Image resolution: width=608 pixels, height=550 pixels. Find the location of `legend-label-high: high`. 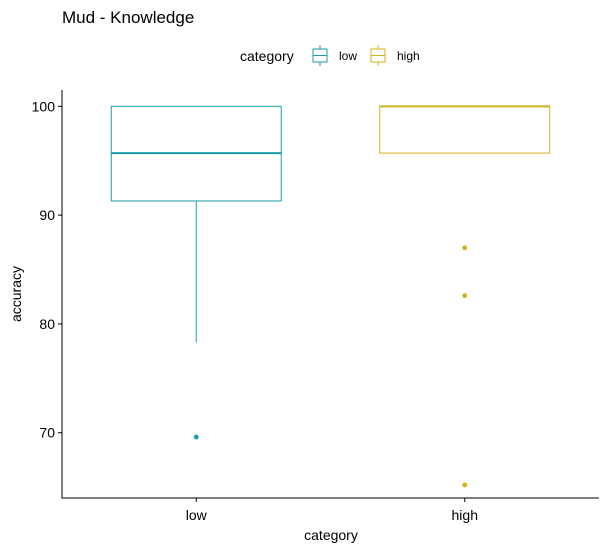

legend-label-high: high is located at coordinates (408, 56).